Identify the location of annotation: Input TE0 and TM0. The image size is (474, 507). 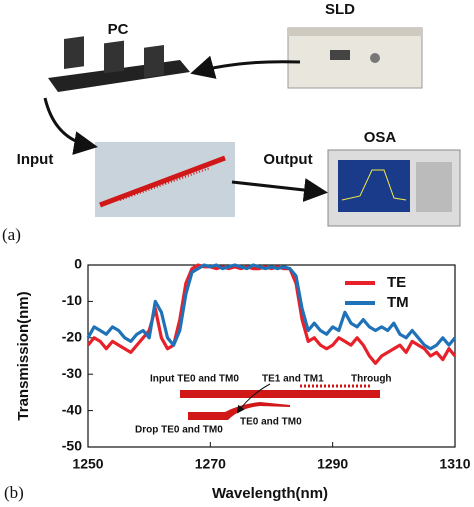
(194, 379).